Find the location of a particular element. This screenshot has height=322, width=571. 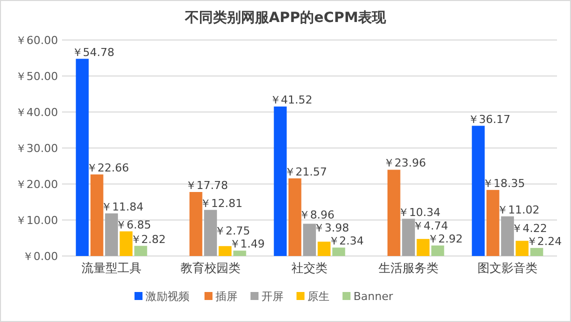

data-label: ￥54.78 is located at coordinates (93, 52).